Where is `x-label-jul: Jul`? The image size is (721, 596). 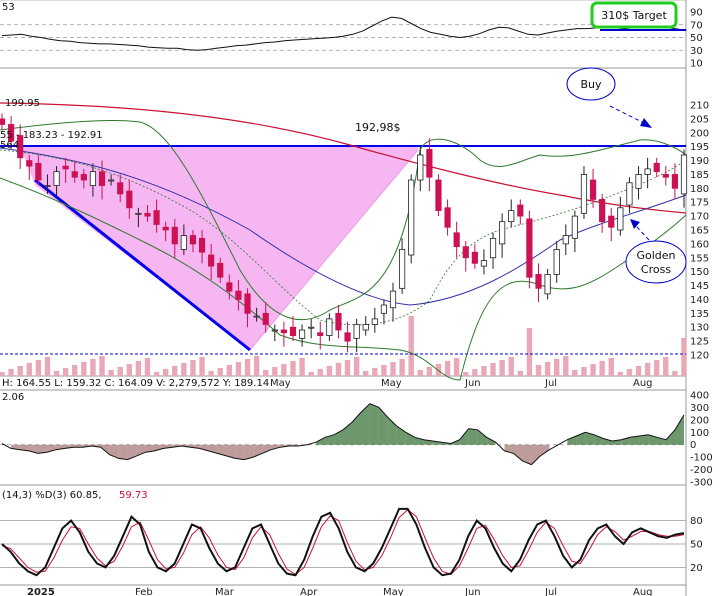 x-label-jul: Jul is located at coordinates (550, 383).